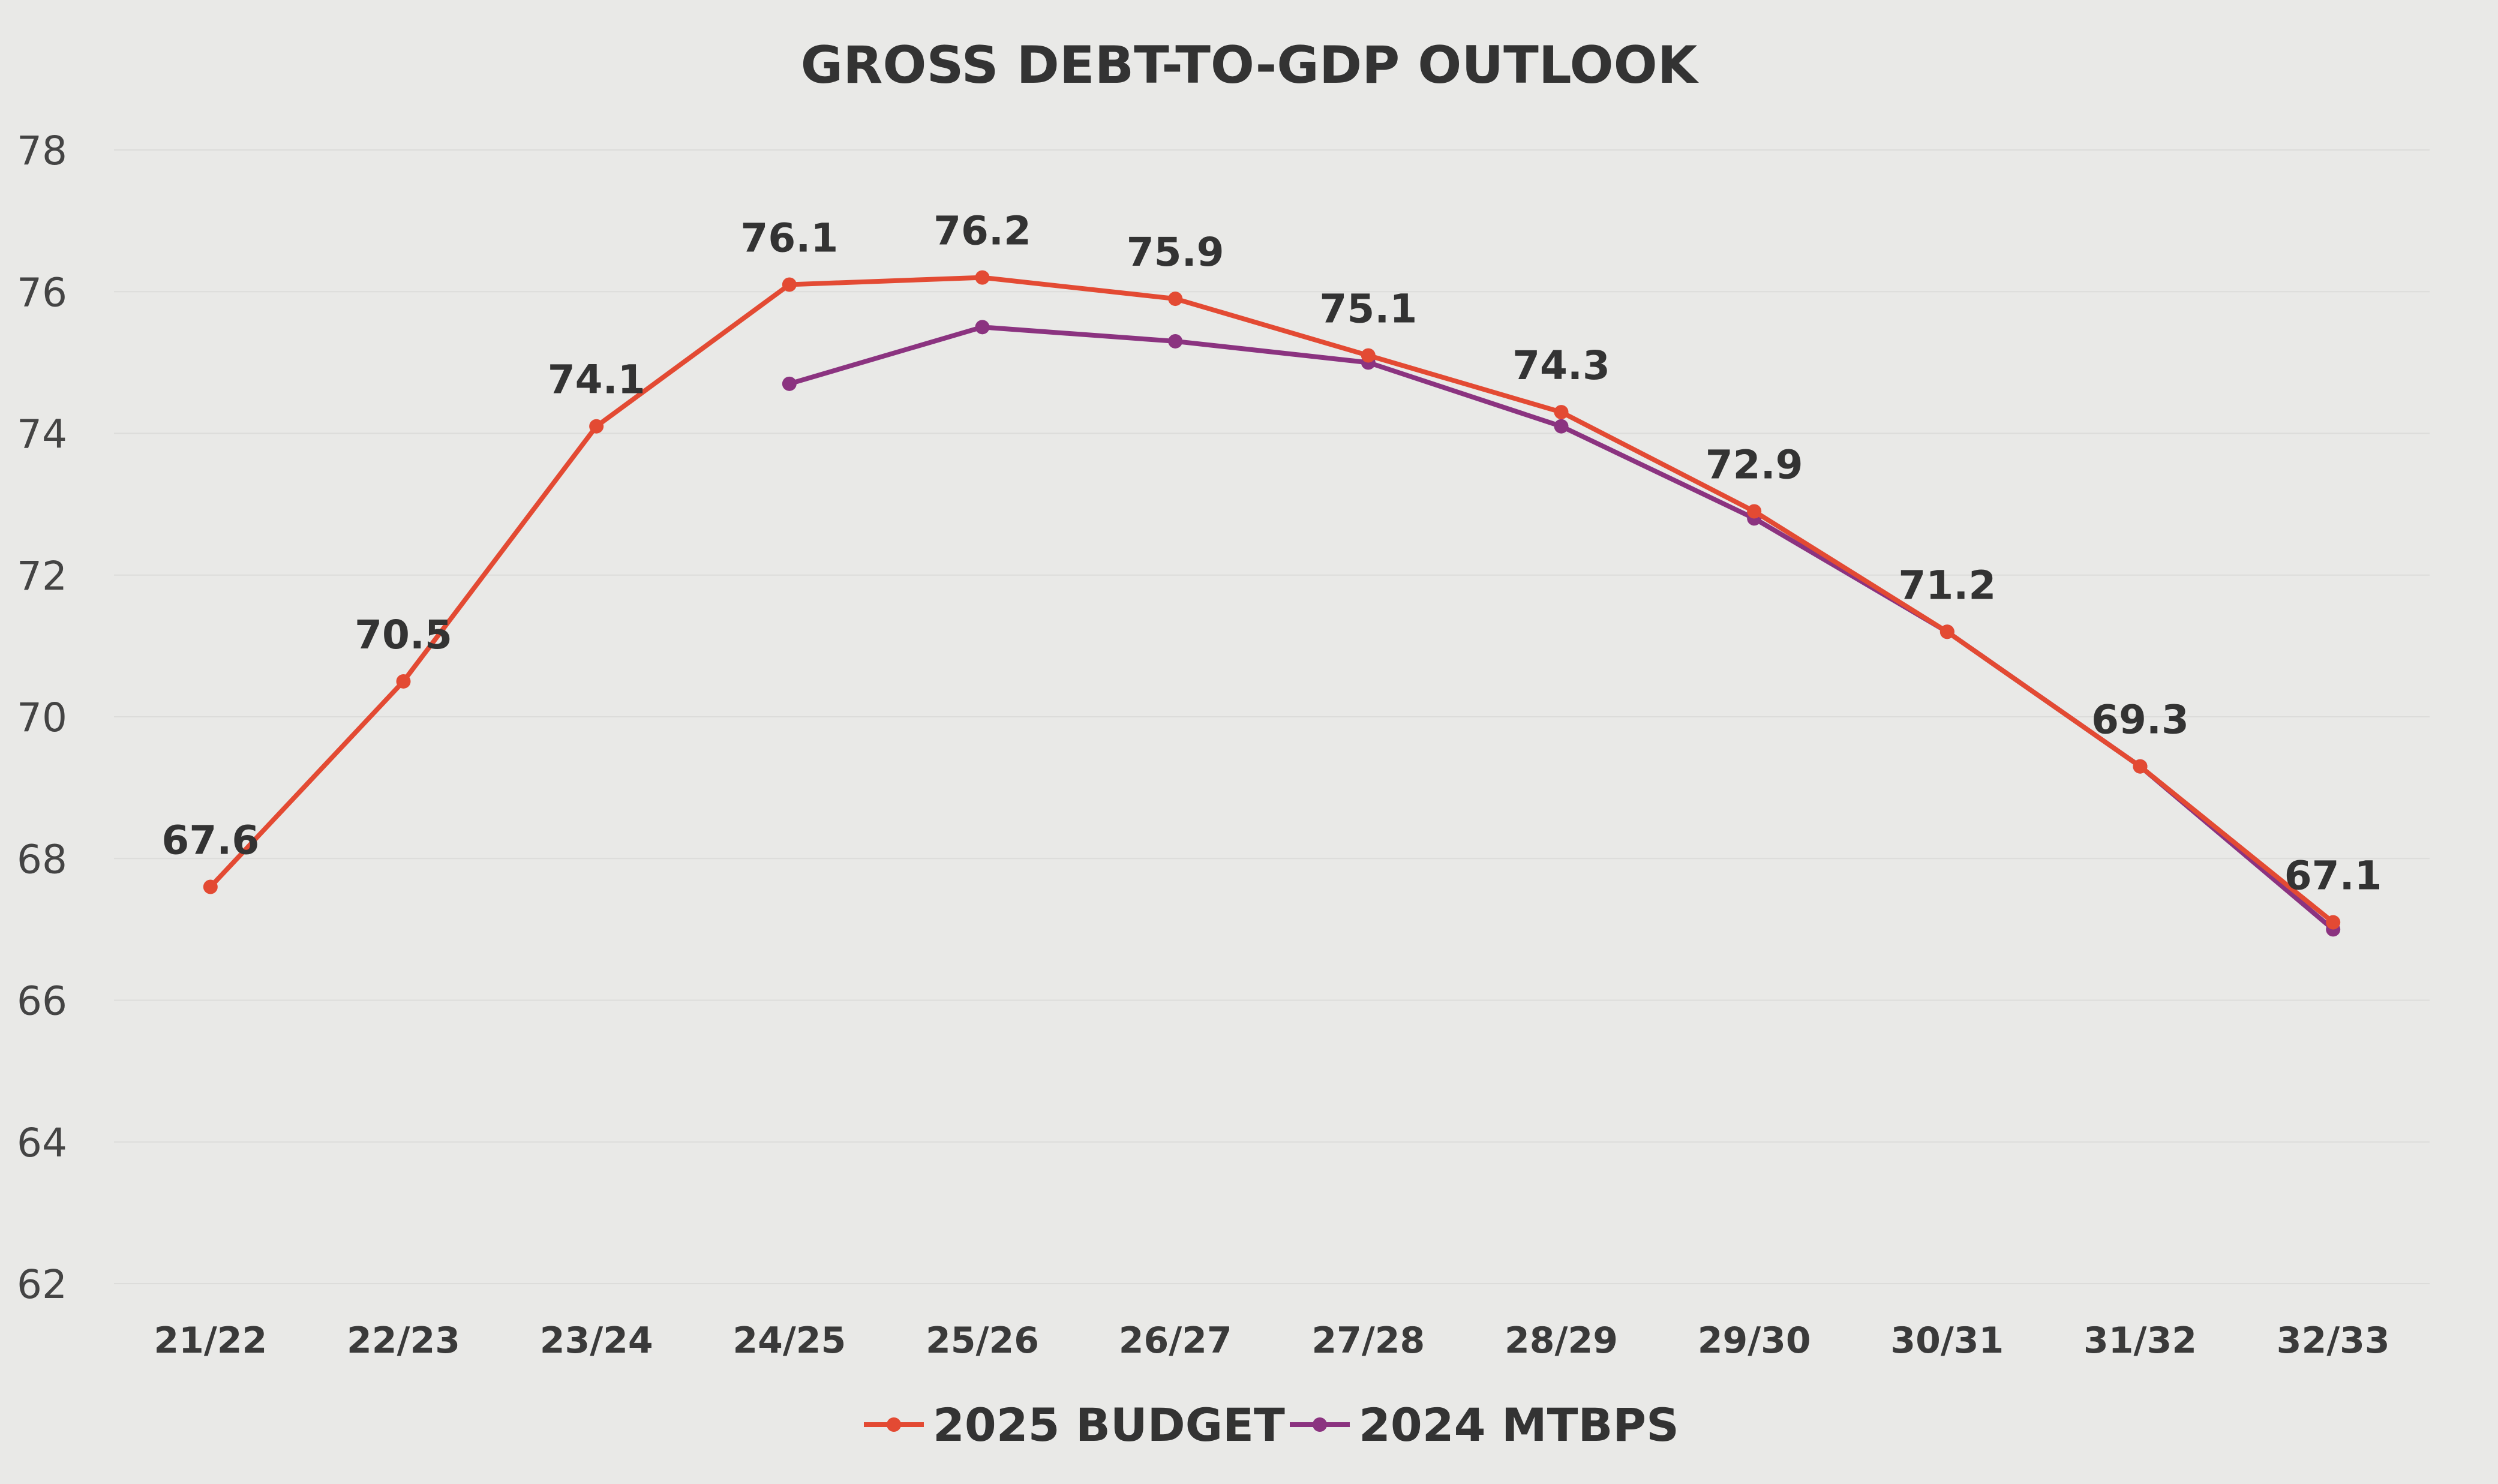  Describe the element at coordinates (1947, 1341) in the screenshot. I see `x-tick-label: 30/31` at that location.